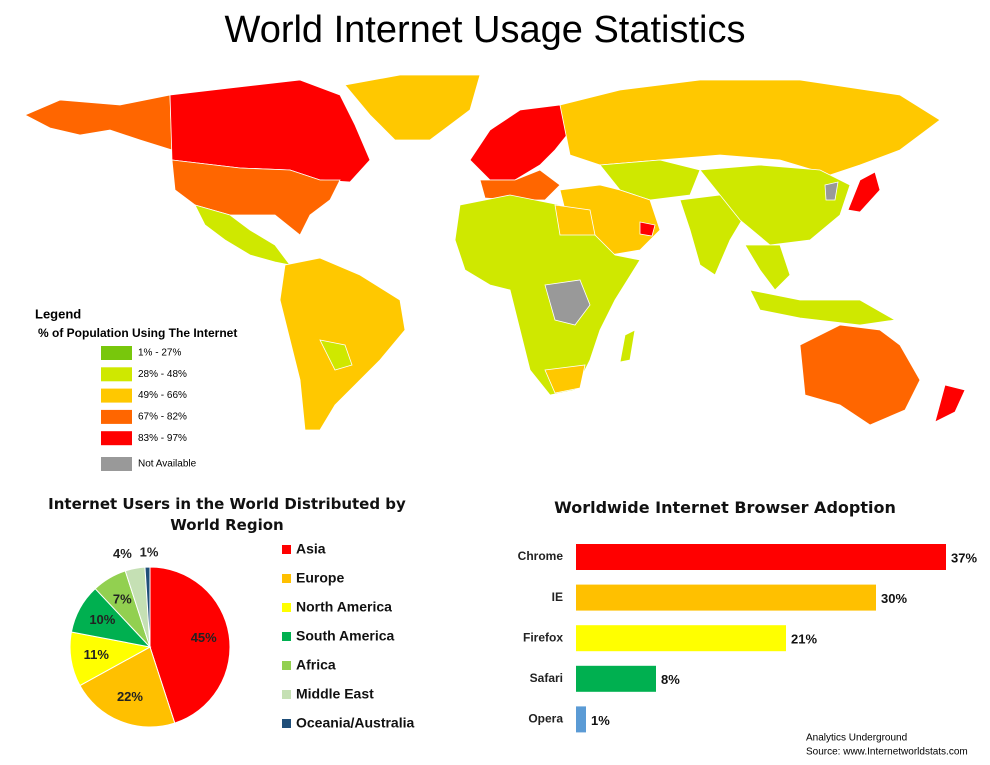 The width and height of the screenshot is (990, 765). Describe the element at coordinates (336, 355) in the screenshot. I see `bolivia-paraguay` at that location.